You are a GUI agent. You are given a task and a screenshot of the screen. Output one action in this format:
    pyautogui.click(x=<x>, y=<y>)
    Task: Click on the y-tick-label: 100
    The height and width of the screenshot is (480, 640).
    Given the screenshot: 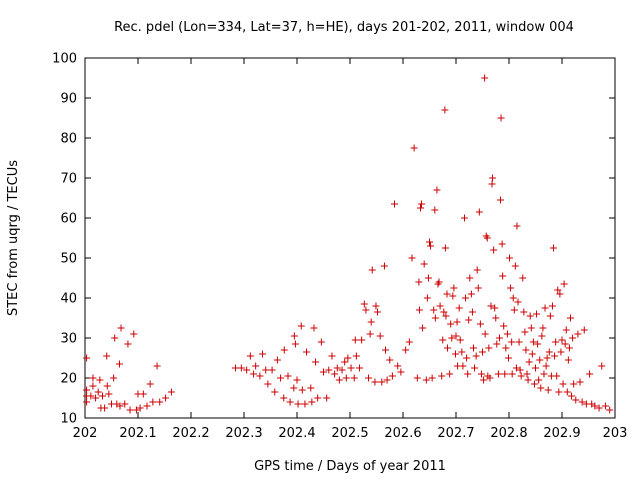 What is the action you would take?
    pyautogui.click(x=64, y=59)
    